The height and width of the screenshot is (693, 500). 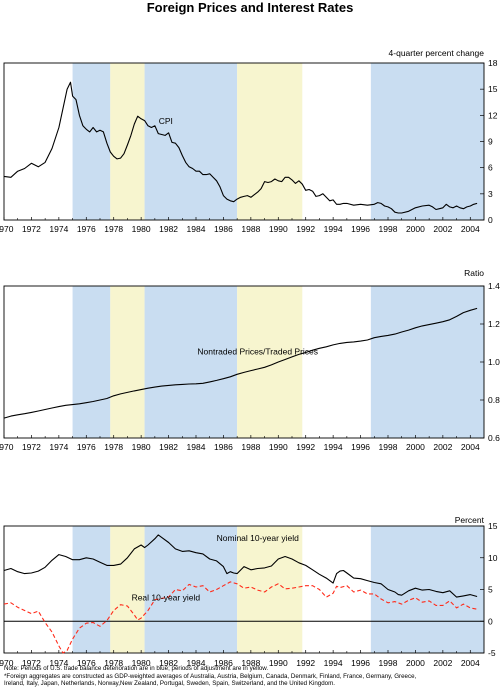 I want to click on y-tick-label: 15, so click(x=493, y=89).